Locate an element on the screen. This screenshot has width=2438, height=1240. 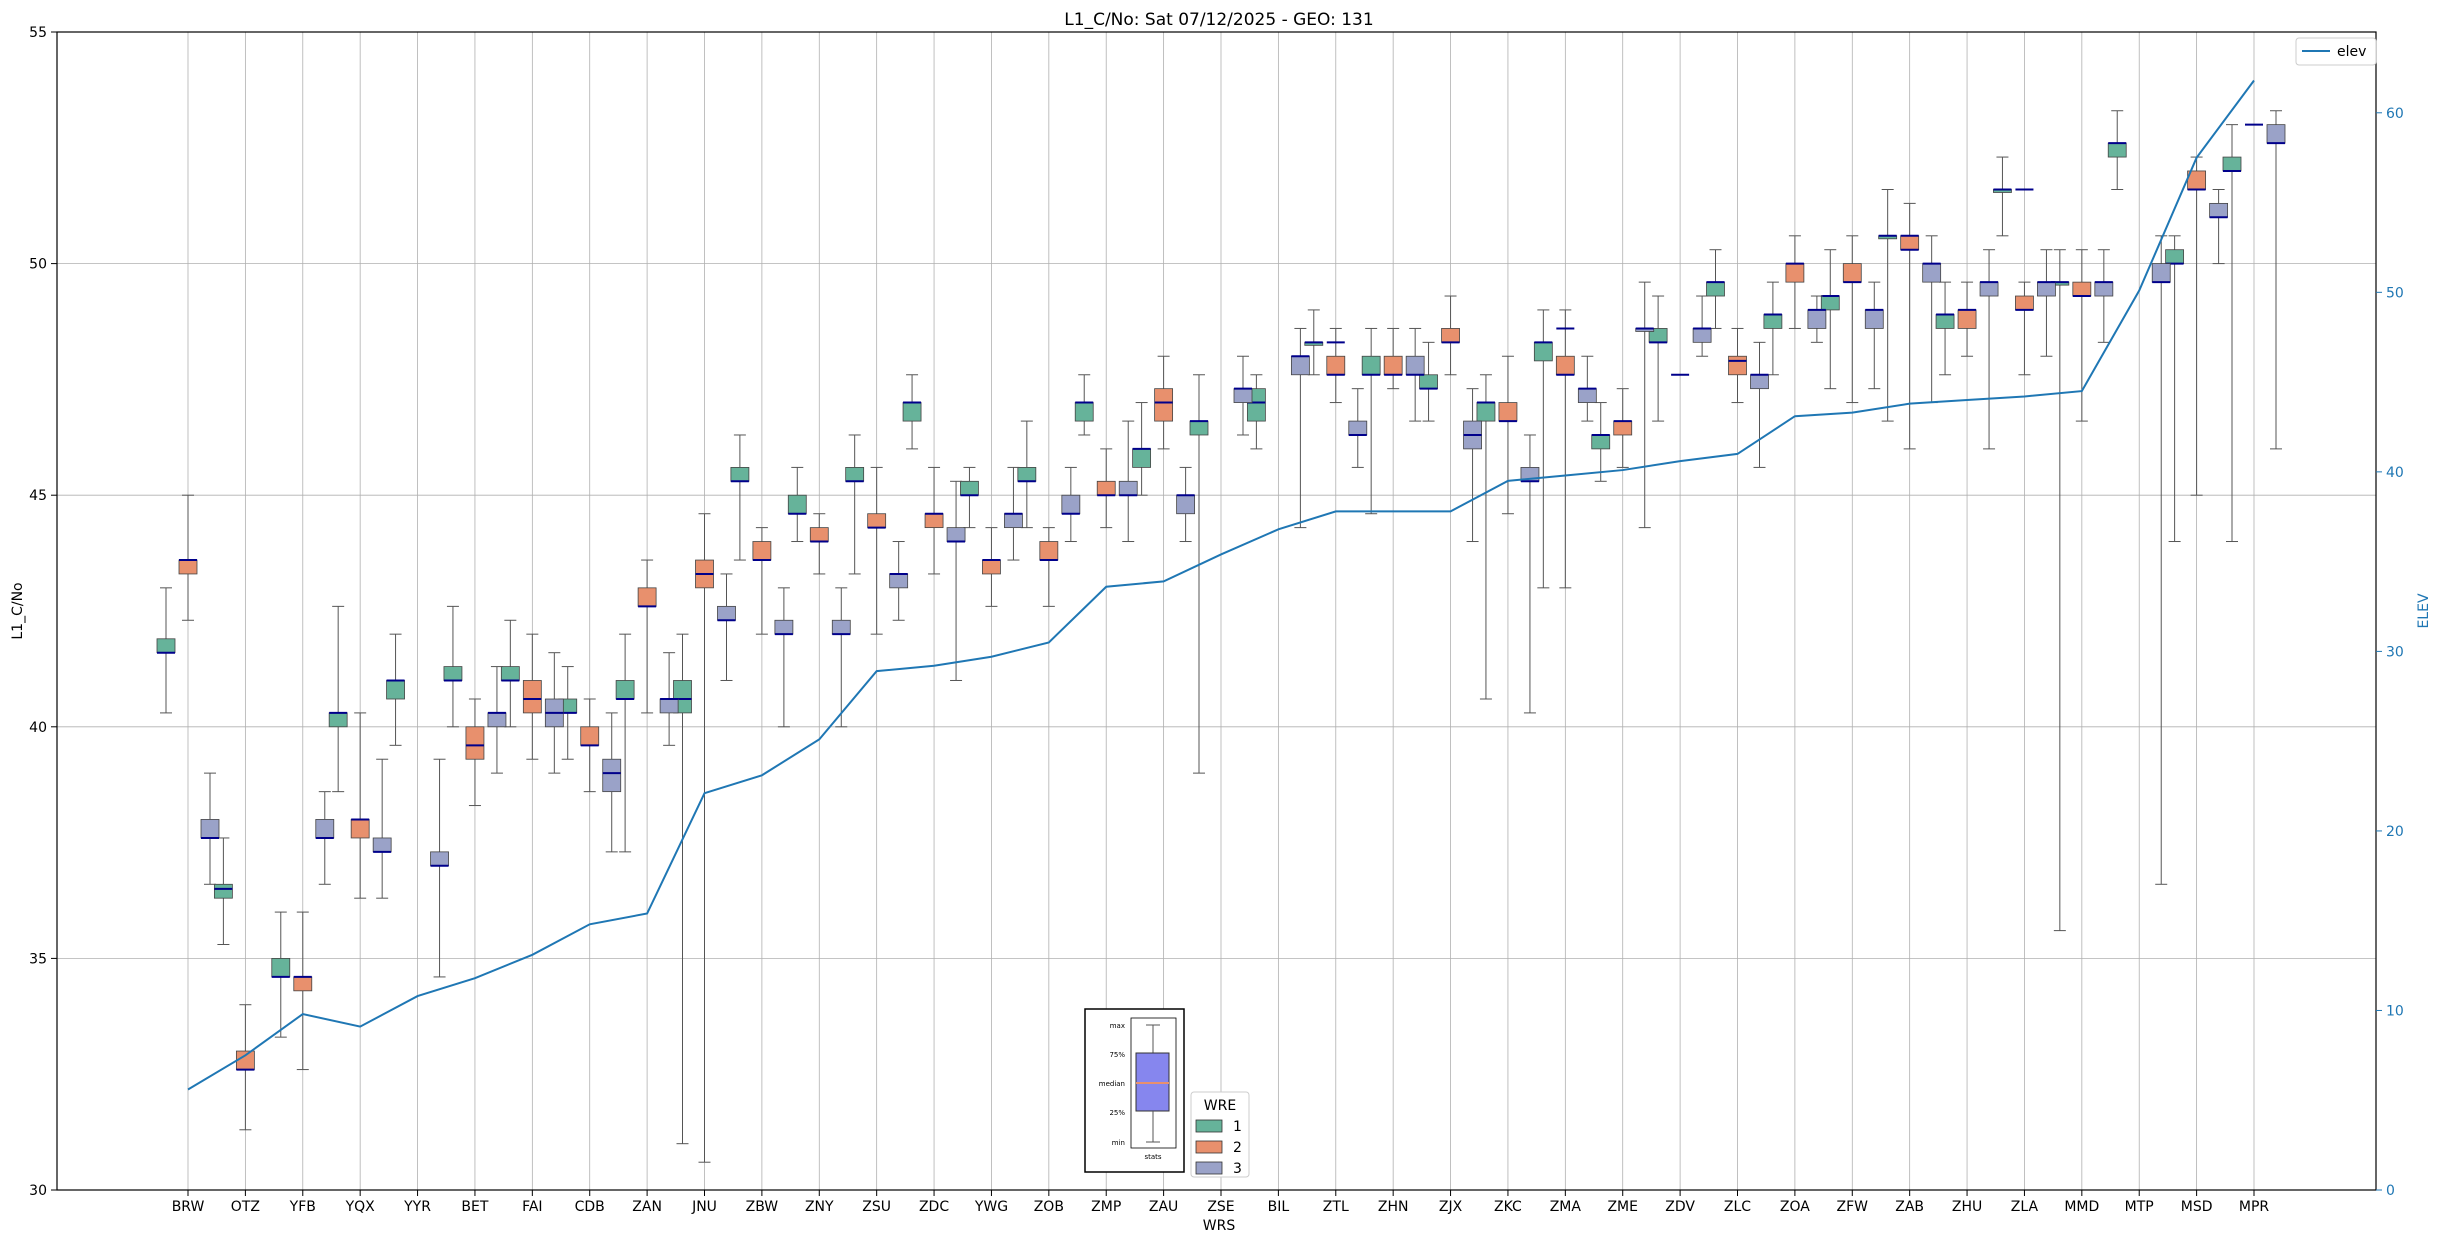
x-tick-label: MSD is located at coordinates (2197, 1207).